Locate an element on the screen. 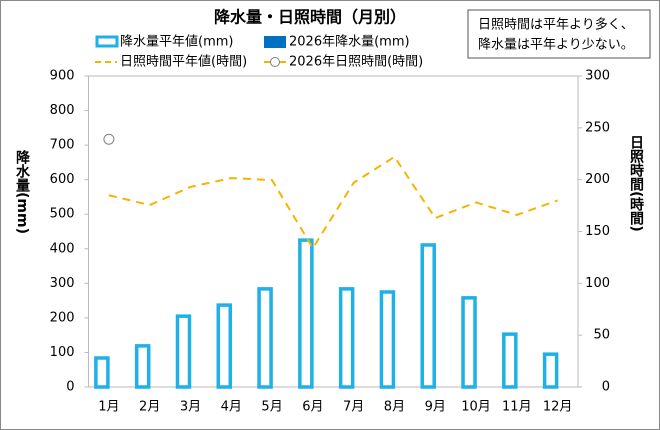 The image size is (660, 430). y2-tick-label: 0 is located at coordinates (606, 387).